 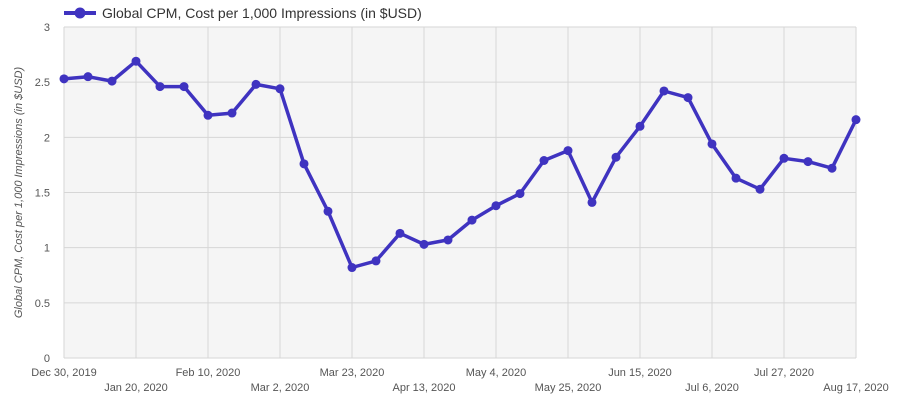 What do you see at coordinates (640, 373) in the screenshot?
I see `x-tick-label: Jun 15, 2020` at bounding box center [640, 373].